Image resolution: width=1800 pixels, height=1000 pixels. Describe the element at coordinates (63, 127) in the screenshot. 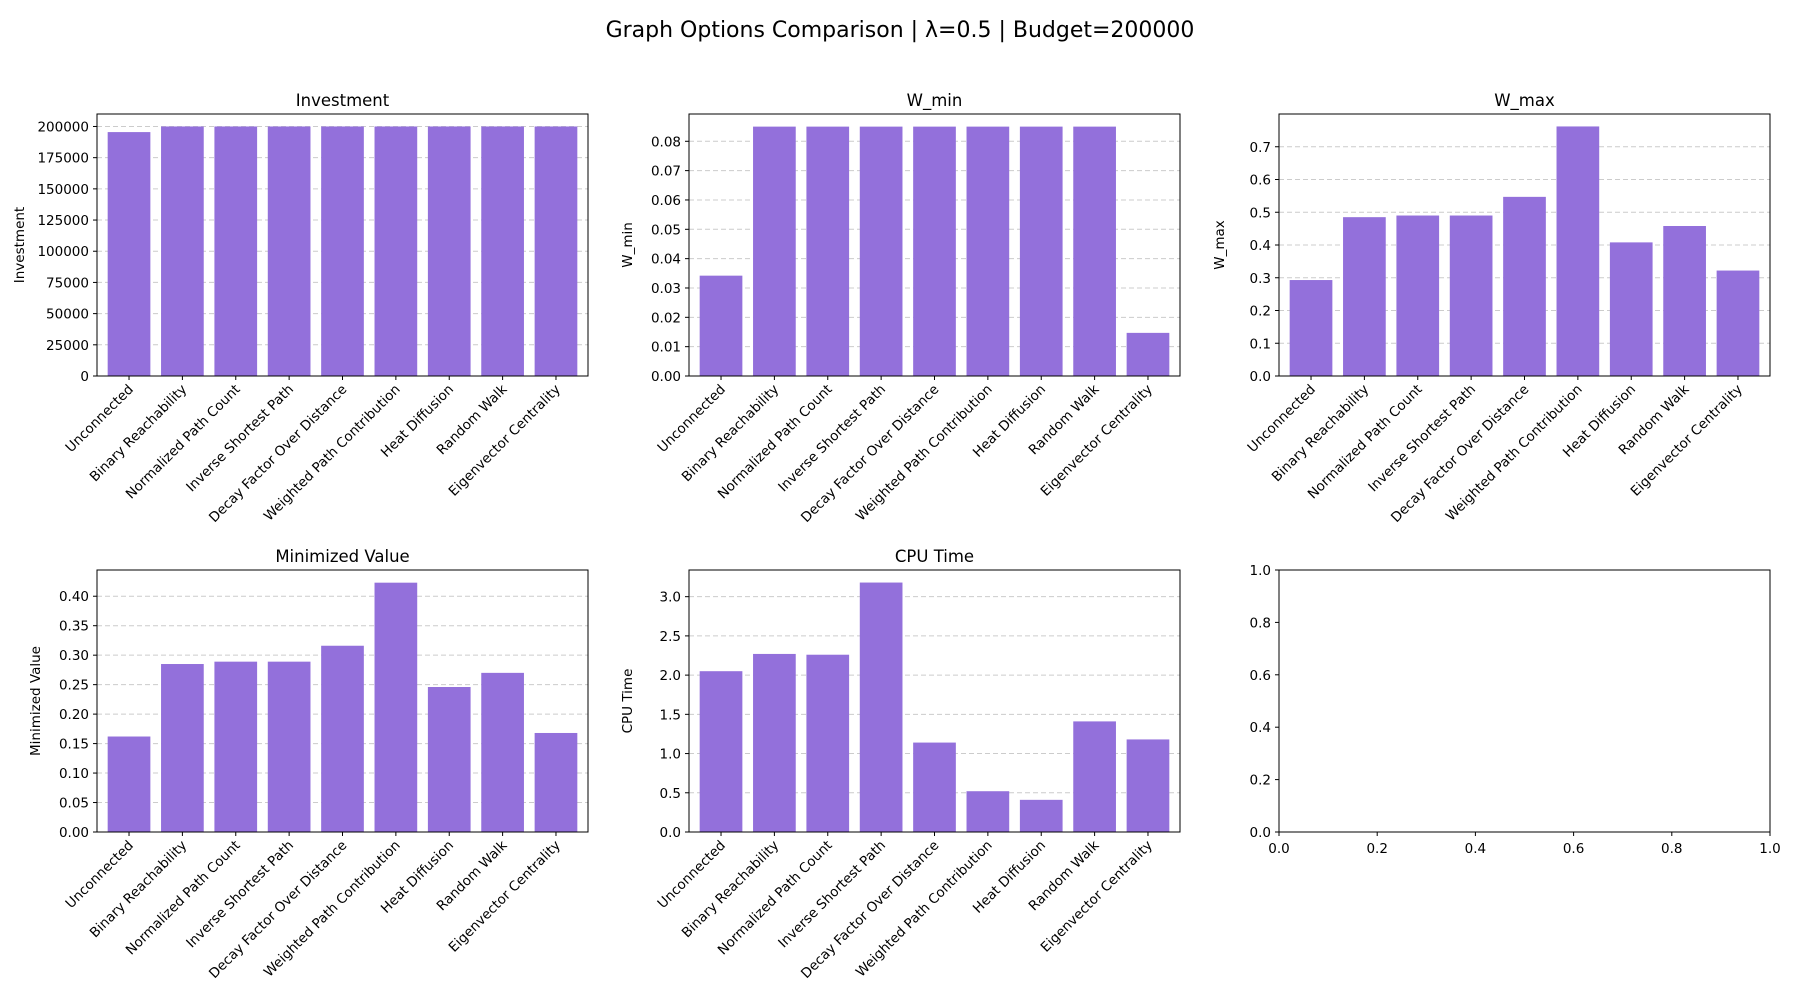

I see `y-tick-label: 200000` at that location.